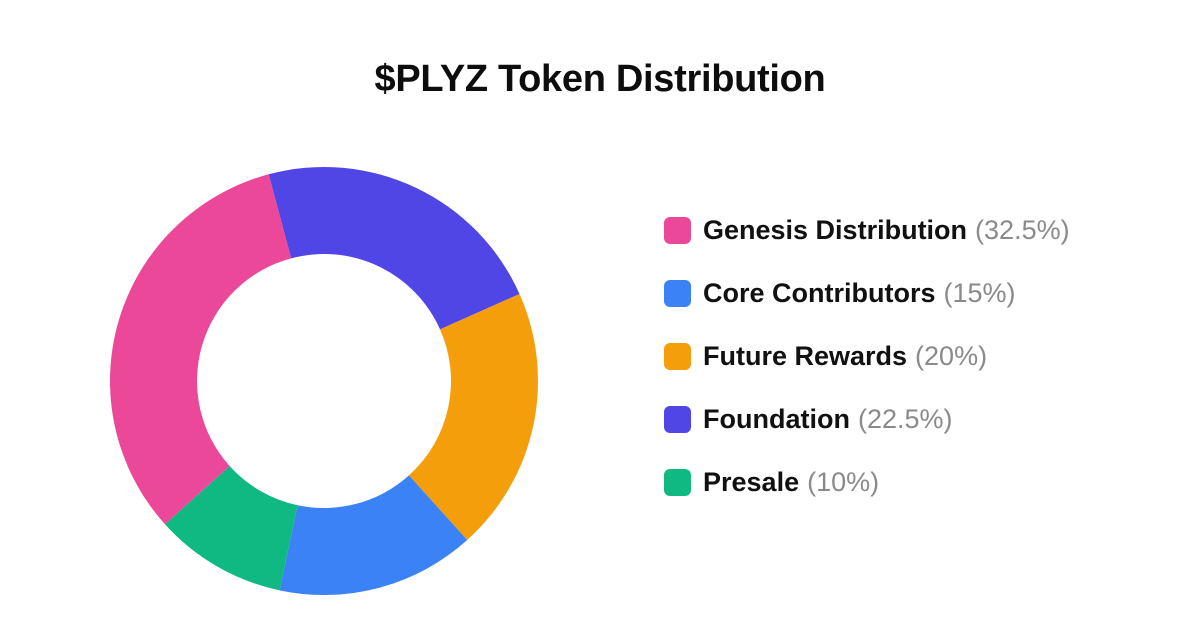 The height and width of the screenshot is (638, 1200). Describe the element at coordinates (231, 528) in the screenshot. I see `donut-slice-presale` at that location.